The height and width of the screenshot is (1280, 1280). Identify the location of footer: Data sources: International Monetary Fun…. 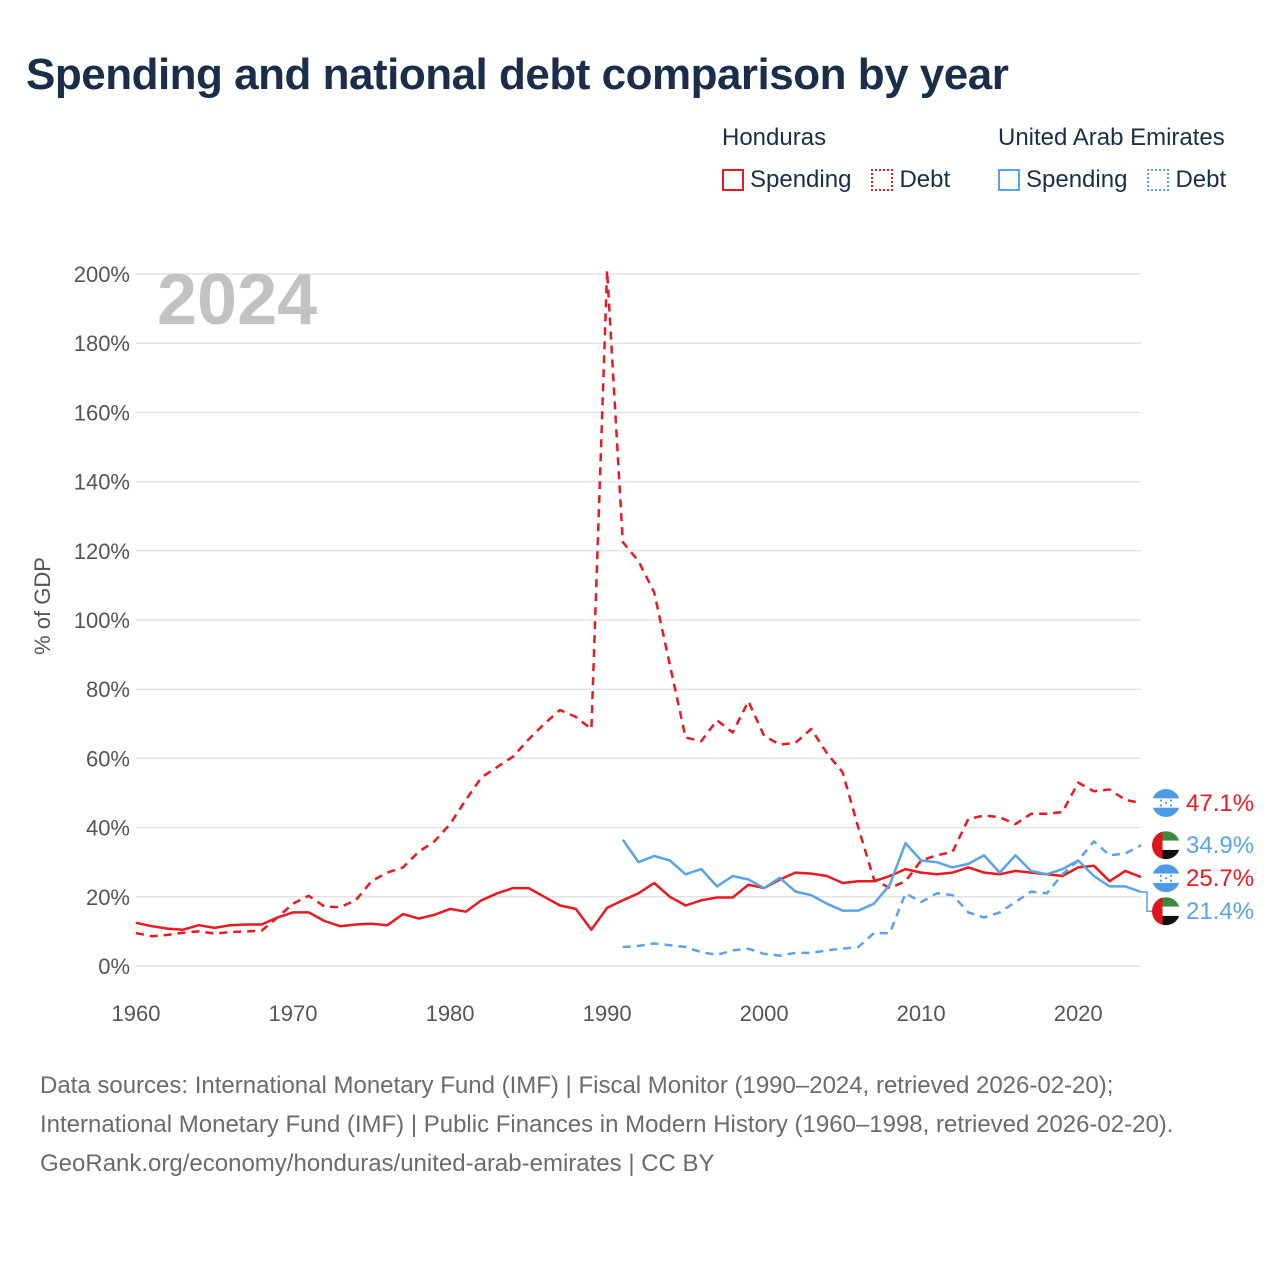
(640, 1124).